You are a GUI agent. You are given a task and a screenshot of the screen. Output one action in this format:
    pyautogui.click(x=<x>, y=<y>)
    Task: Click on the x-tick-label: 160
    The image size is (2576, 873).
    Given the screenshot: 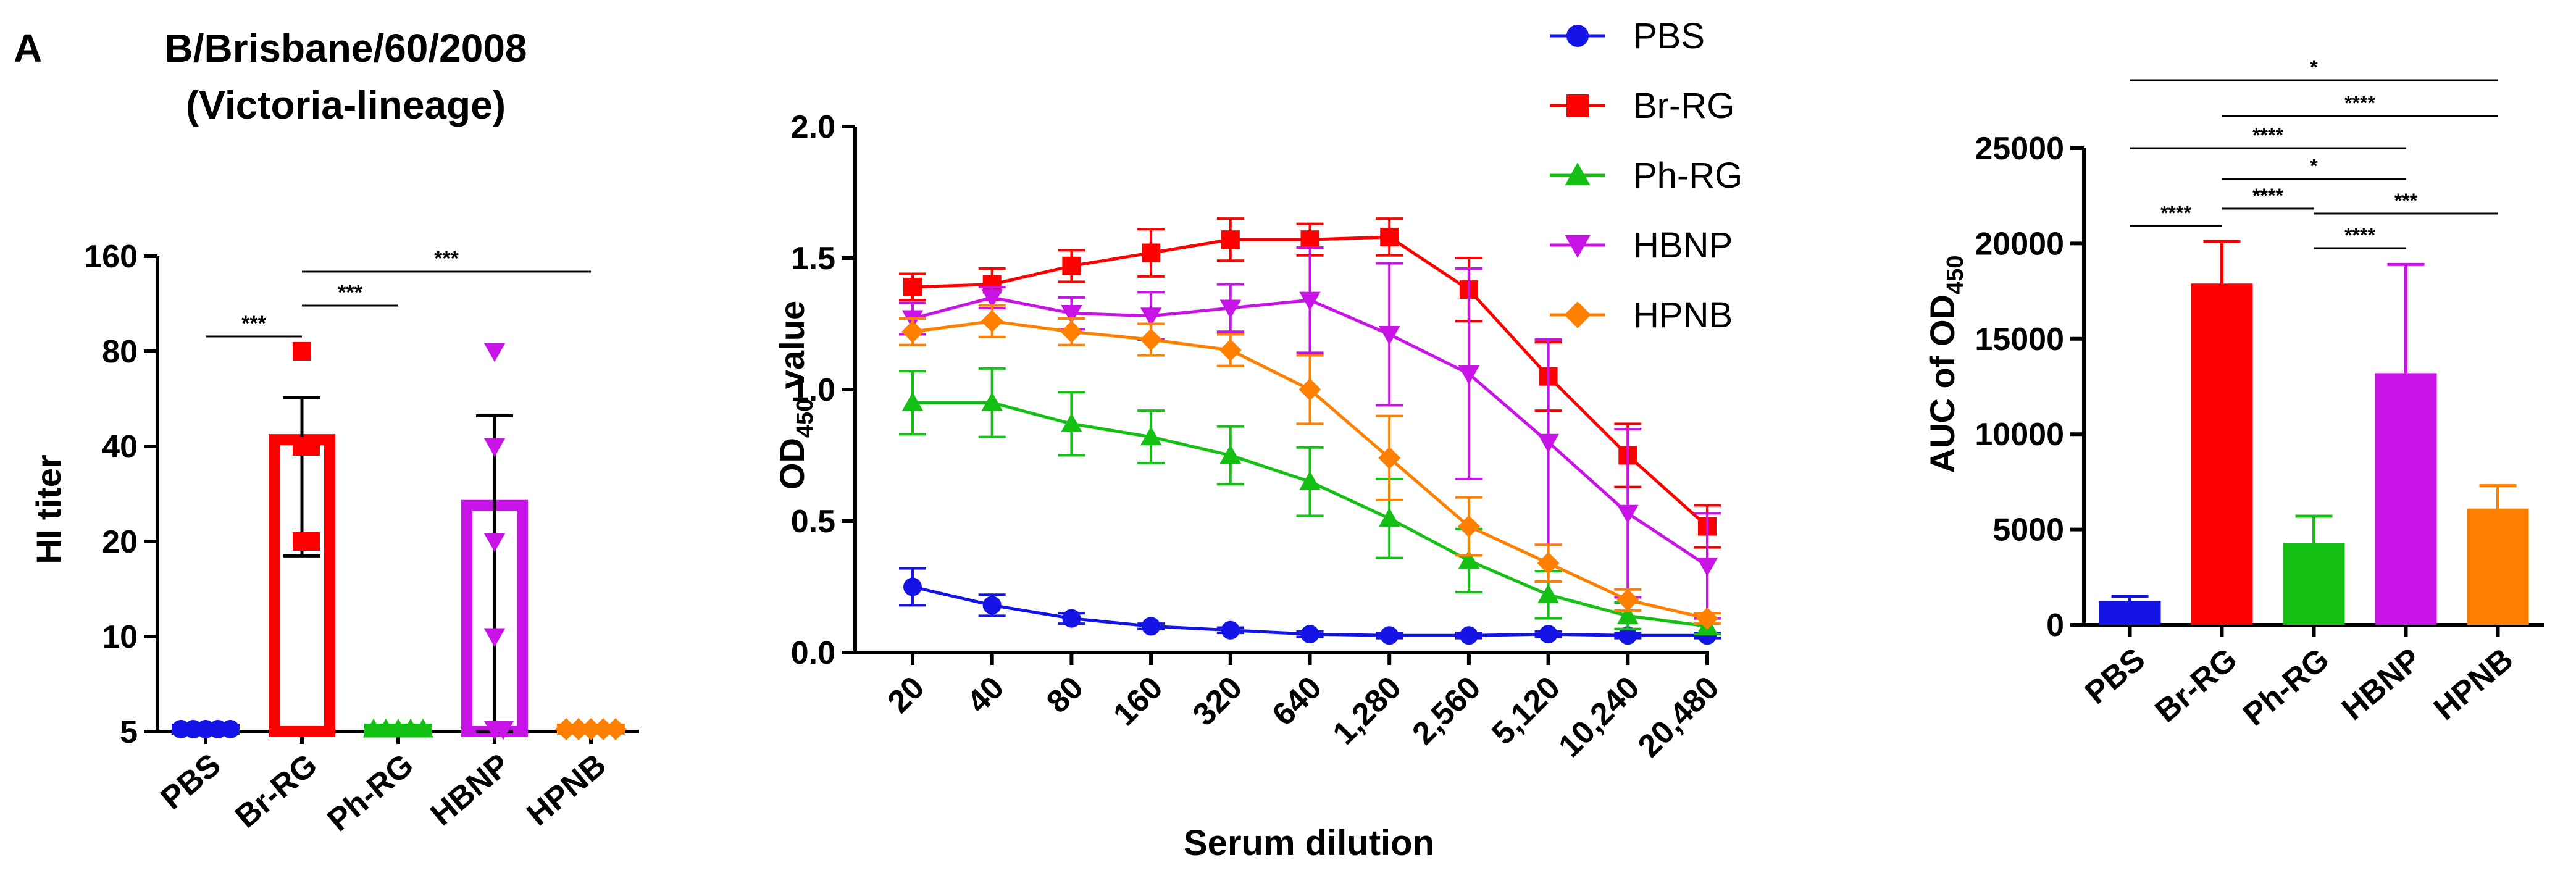 What is the action you would take?
    pyautogui.click(x=1137, y=700)
    